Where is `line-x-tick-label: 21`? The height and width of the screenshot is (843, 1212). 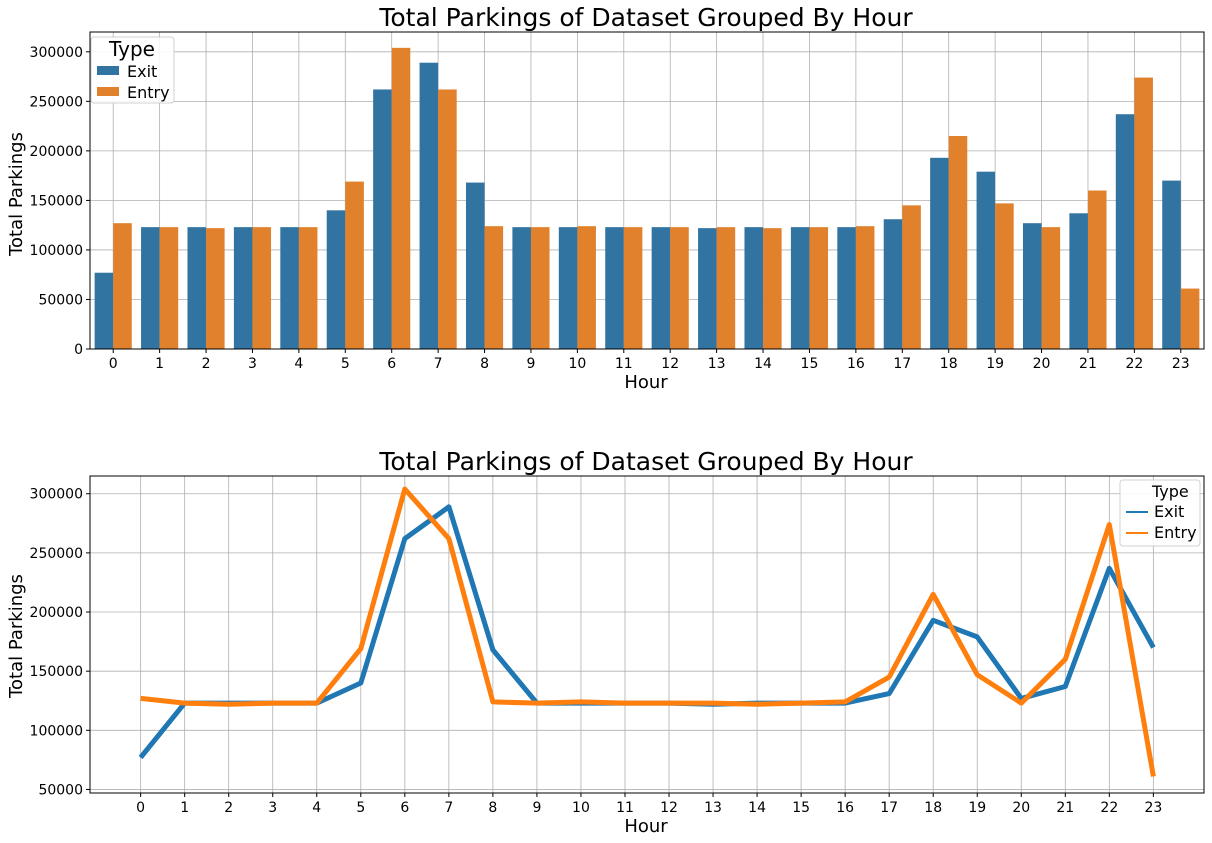
line-x-tick-label: 21 is located at coordinates (1065, 808).